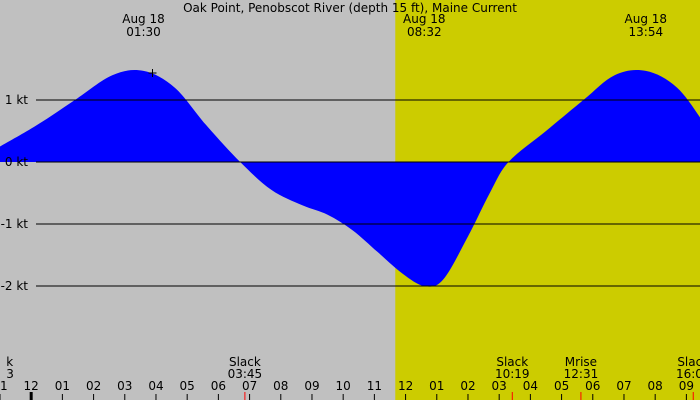 Image resolution: width=700 pixels, height=400 pixels. Describe the element at coordinates (581, 362) in the screenshot. I see `event-name-label: Mrise` at that location.